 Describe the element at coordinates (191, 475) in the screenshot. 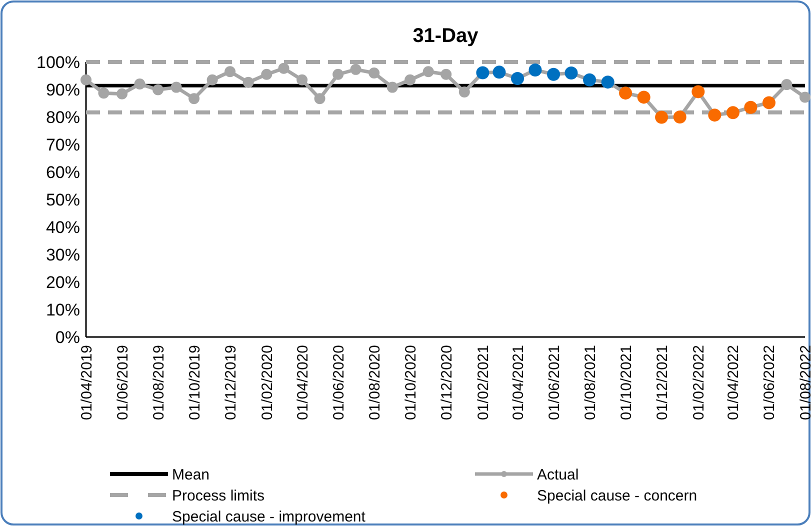

I see `legend-label: Mean` at that location.